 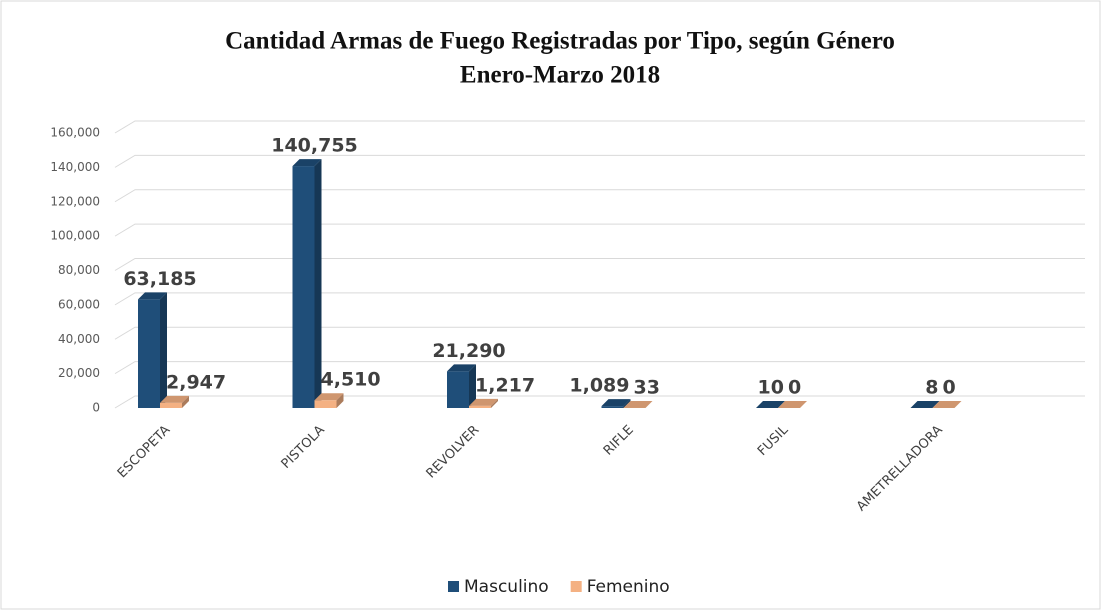 What do you see at coordinates (79, 304) in the screenshot?
I see `y-tick-label: 60,000` at bounding box center [79, 304].